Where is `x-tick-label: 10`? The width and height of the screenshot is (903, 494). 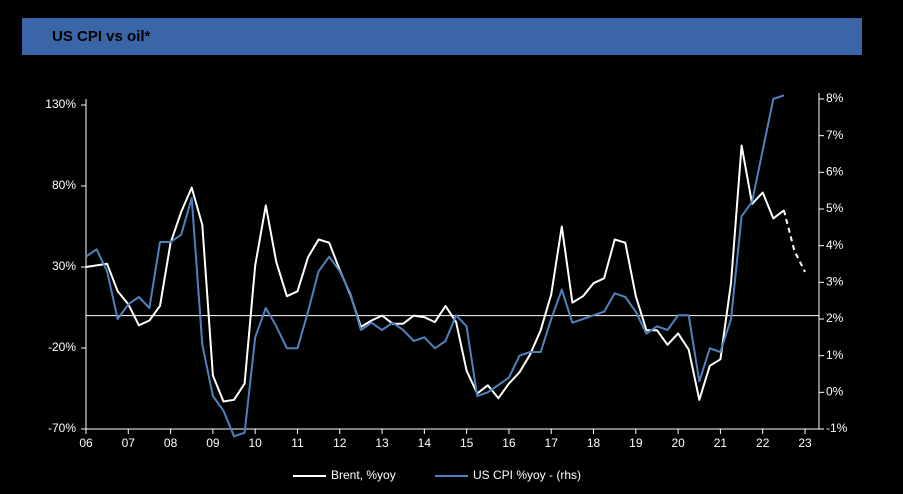 x-tick-label: 10 is located at coordinates (255, 443).